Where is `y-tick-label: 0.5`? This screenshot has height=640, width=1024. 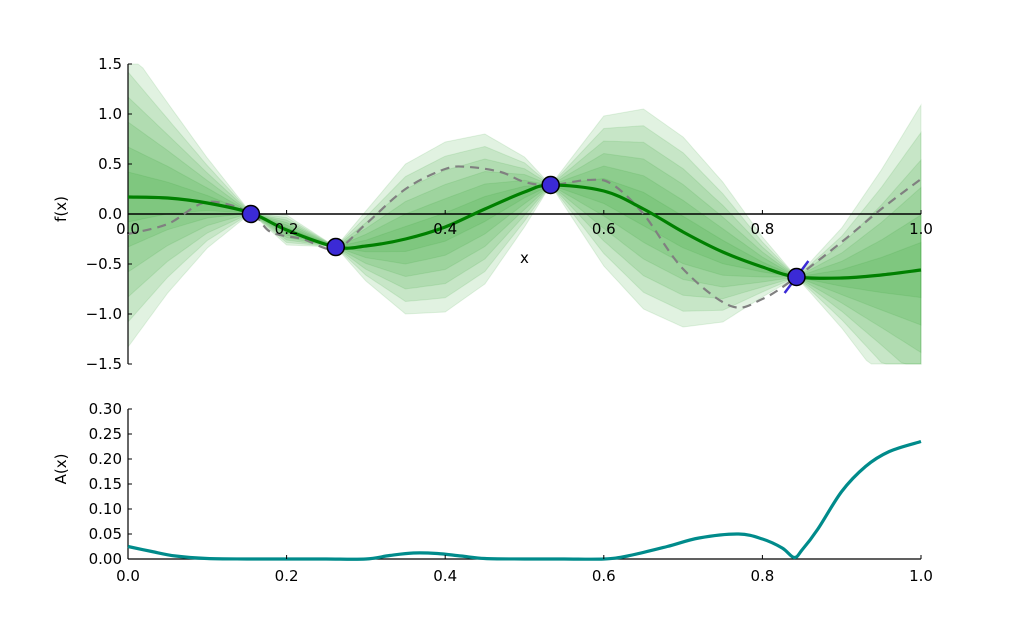
y-tick-label: 0.5 is located at coordinates (110, 164).